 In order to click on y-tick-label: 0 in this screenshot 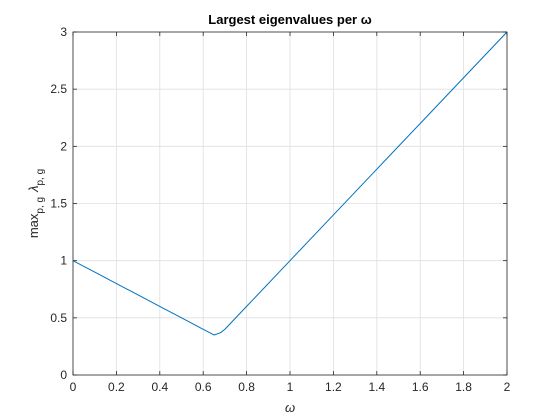, I will do `click(63, 375)`.